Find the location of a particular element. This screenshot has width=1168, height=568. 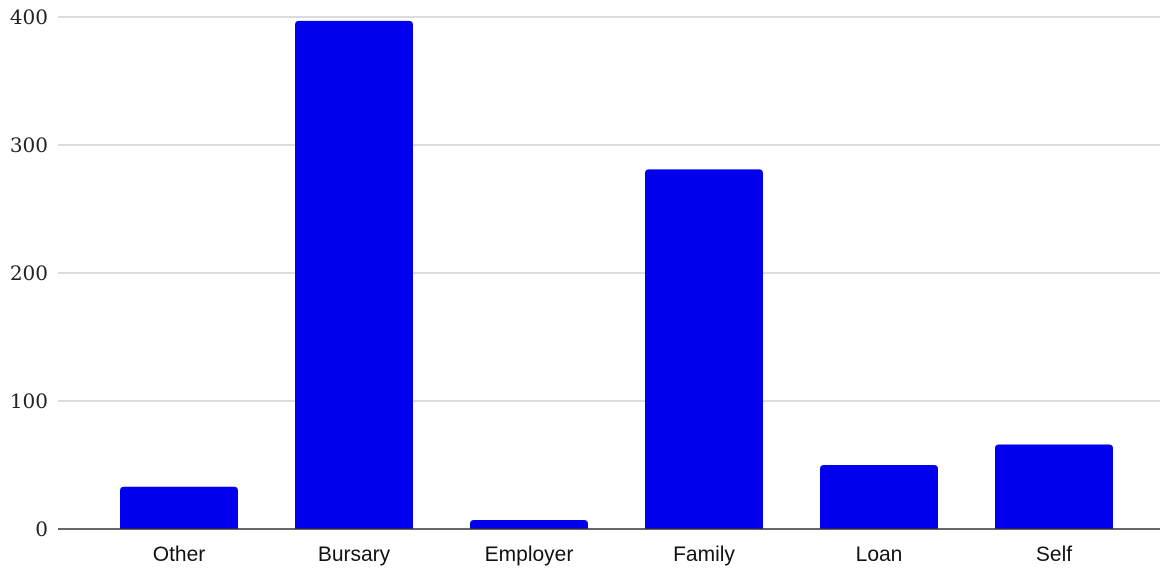

y-tick-label: 300 is located at coordinates (29, 145).